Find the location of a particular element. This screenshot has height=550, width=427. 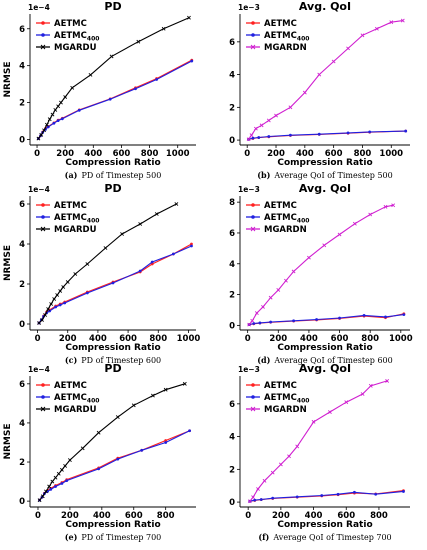

y-tick-label: 8 is located at coordinates (232, 203).